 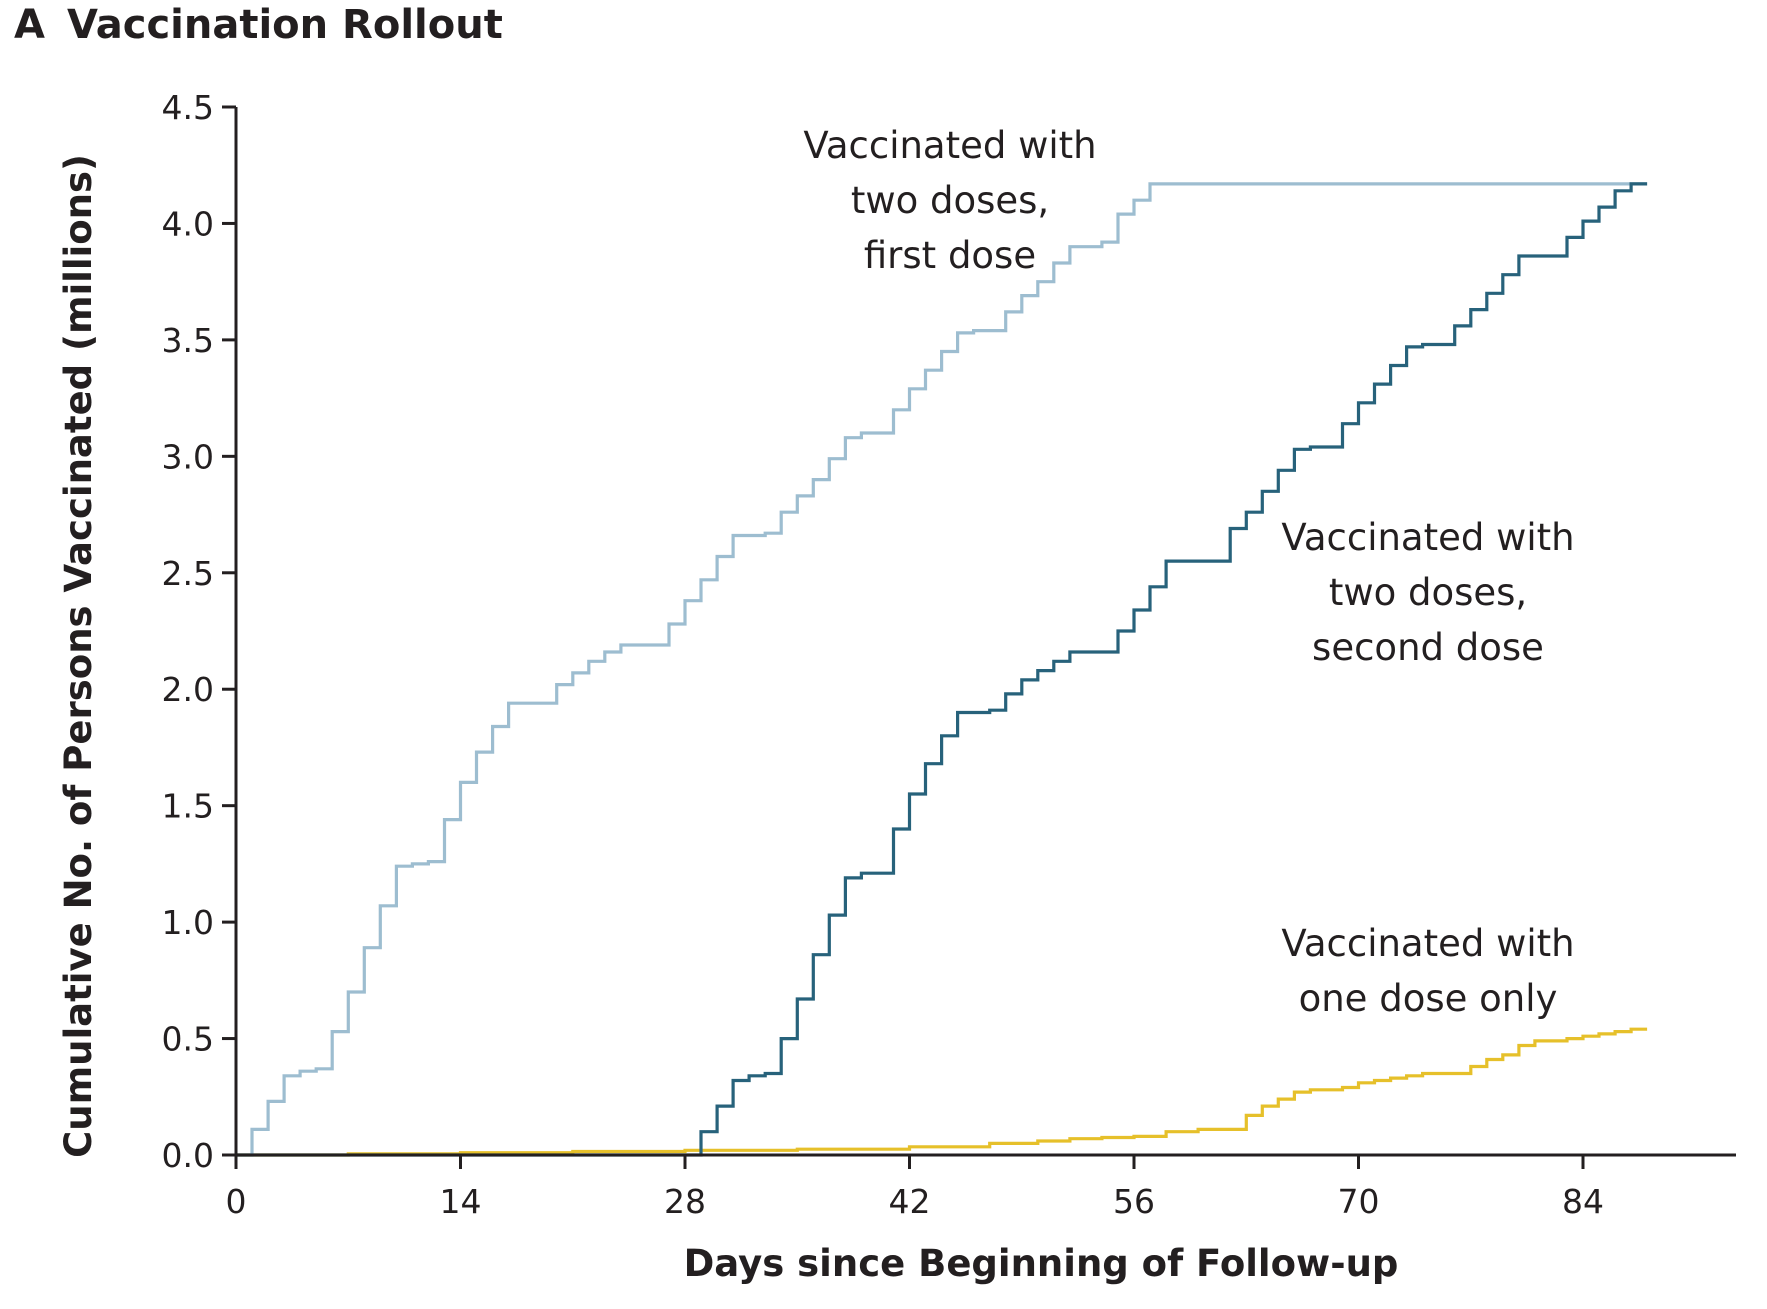 I want to click on series-label-second-dose: Vaccinated with two doses, second dose, so click(x=1427, y=592).